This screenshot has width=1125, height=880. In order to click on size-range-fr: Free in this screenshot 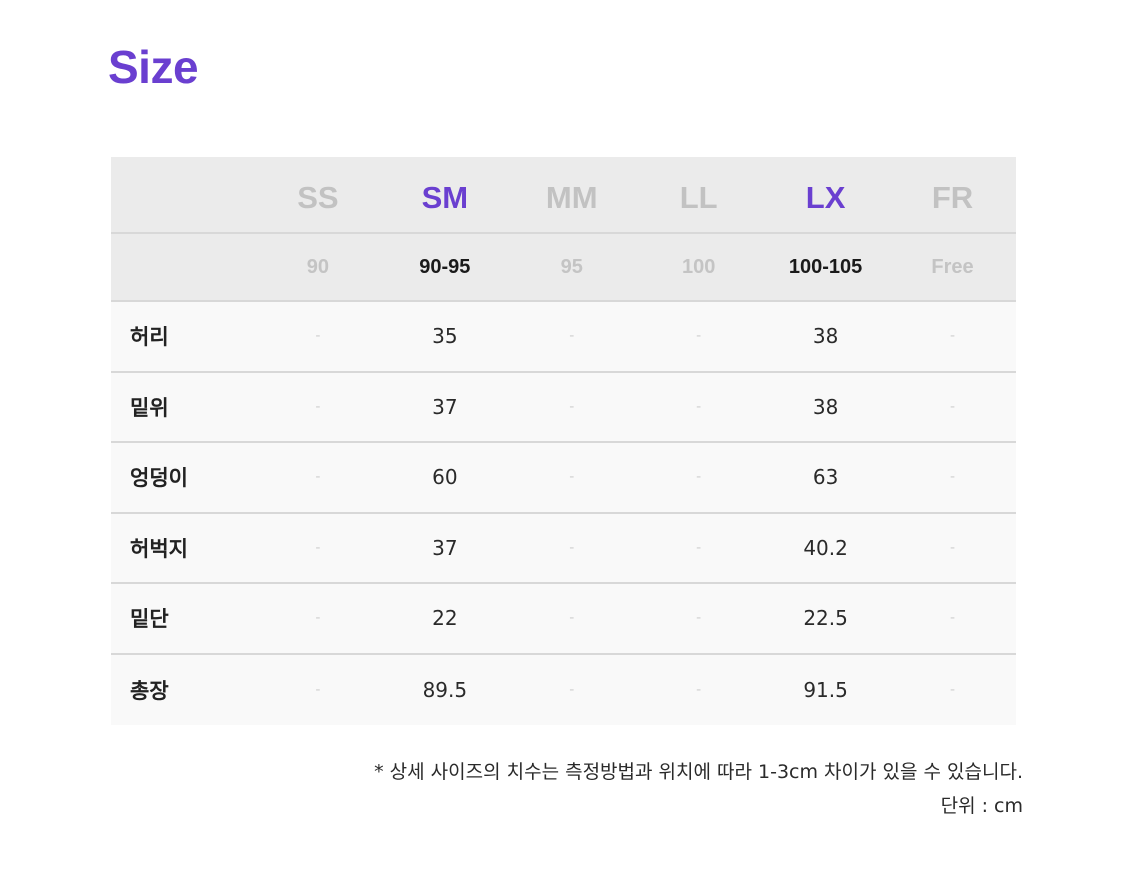, I will do `click(952, 266)`.